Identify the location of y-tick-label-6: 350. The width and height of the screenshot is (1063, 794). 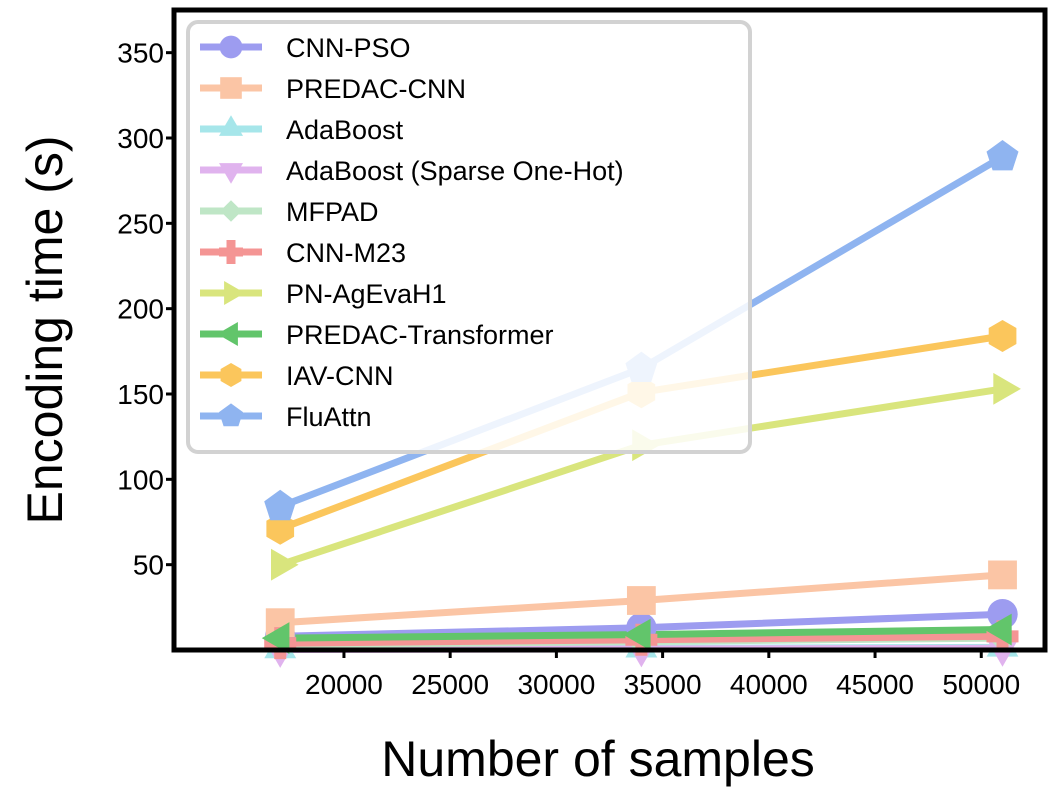
(140, 53).